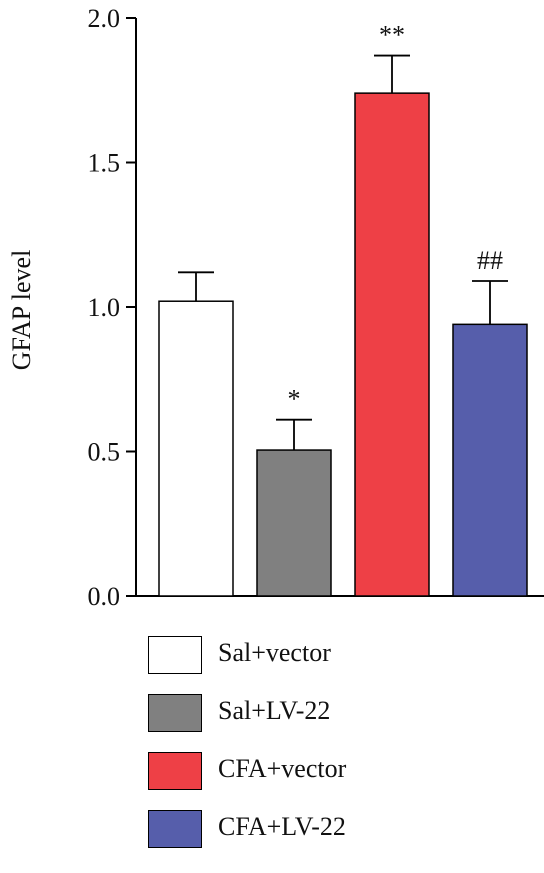 Image resolution: width=544 pixels, height=873 pixels. I want to click on legend-label: Sal+LV-22, so click(274, 710).